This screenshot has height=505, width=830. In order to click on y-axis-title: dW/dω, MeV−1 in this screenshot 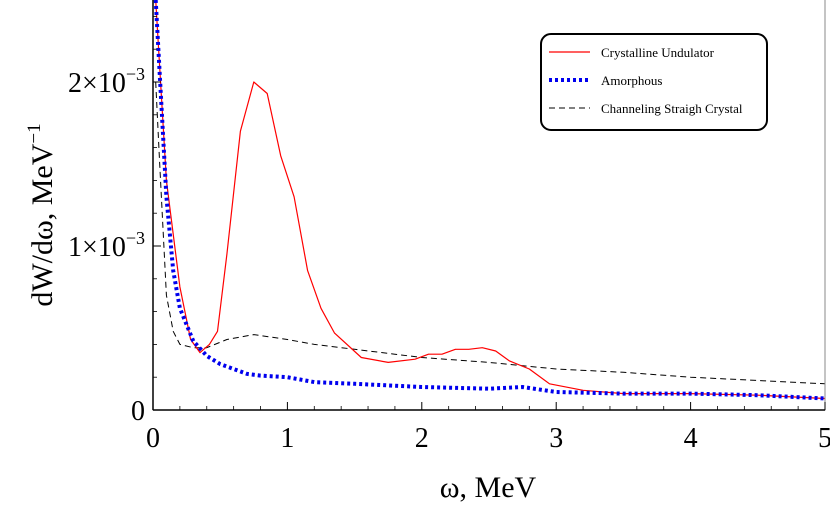, I will do `click(41, 214)`.